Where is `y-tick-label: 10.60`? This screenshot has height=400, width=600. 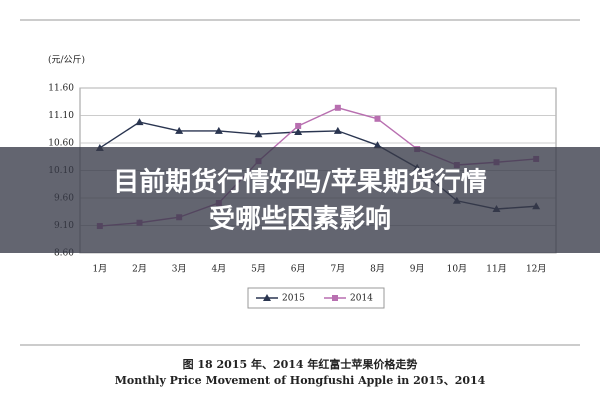
y-tick-label: 10.60 is located at coordinates (61, 144).